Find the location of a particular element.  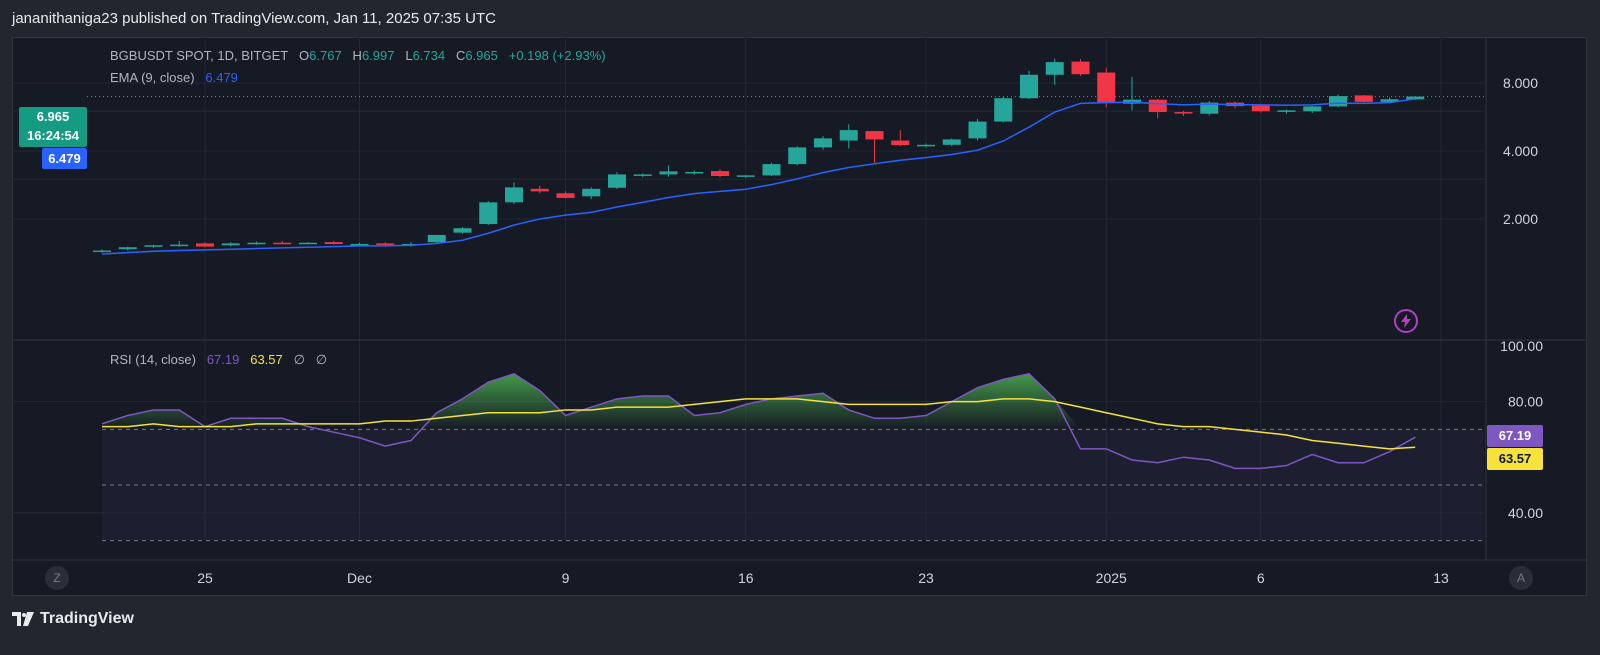

close-value: 6.965 is located at coordinates (481, 55).